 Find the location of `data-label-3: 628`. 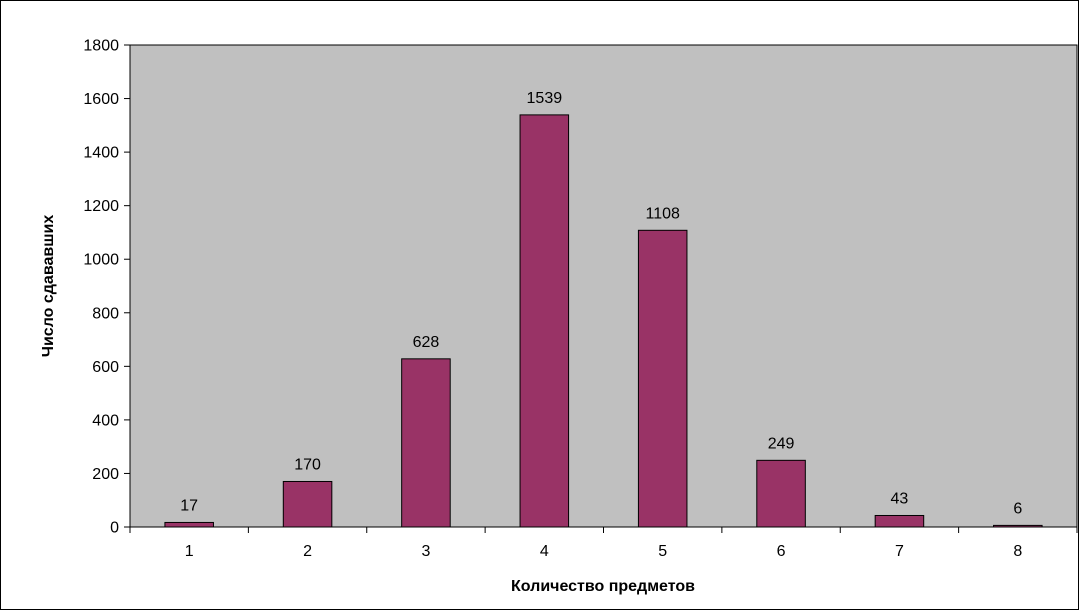

data-label-3: 628 is located at coordinates (426, 342).